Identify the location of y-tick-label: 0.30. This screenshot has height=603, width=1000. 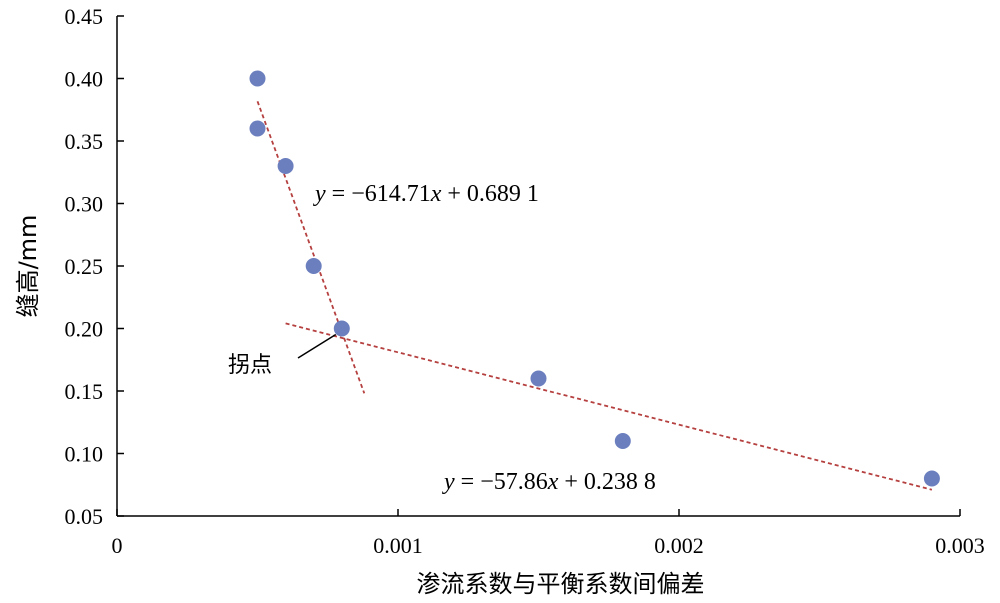
(84, 204).